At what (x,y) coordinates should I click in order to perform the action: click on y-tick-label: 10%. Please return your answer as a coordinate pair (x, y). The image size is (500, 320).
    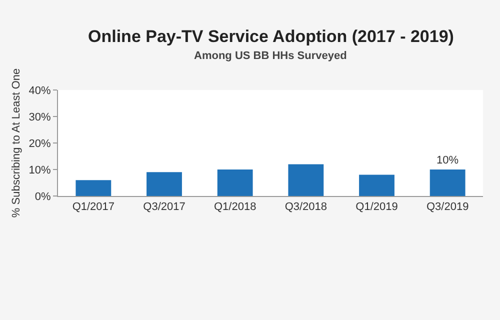
    Looking at the image, I should click on (40, 170).